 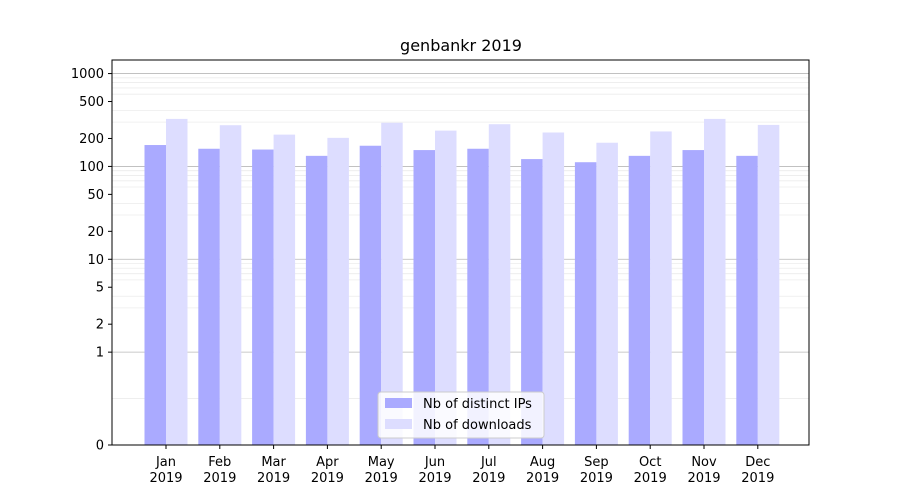 I want to click on y-tick-label: 200, so click(x=91, y=139).